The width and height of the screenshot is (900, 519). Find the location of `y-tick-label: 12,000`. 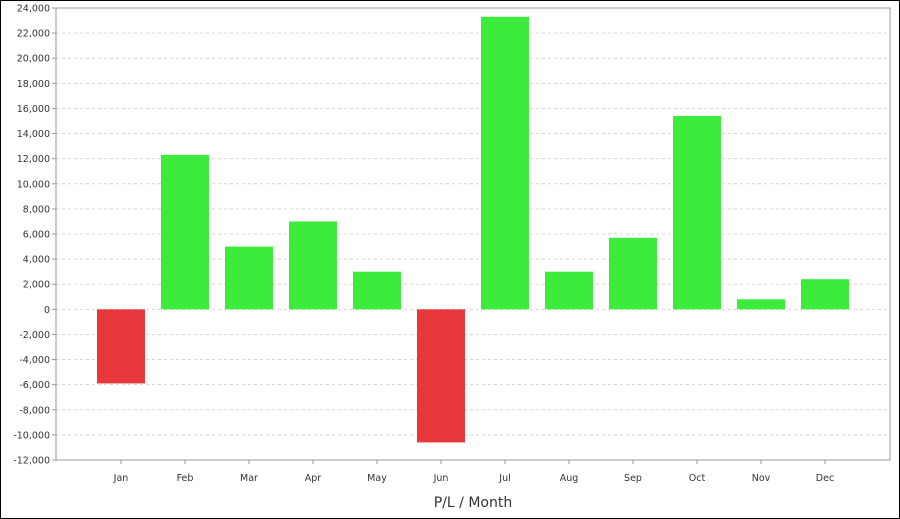

y-tick-label: 12,000 is located at coordinates (33, 159).